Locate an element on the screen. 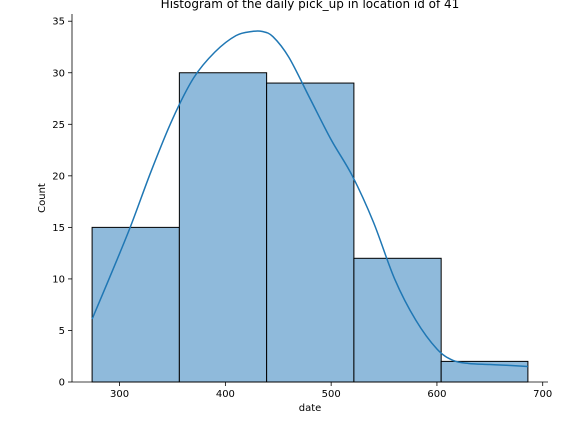 This screenshot has width=576, height=432. y-tick-label: 25 is located at coordinates (58, 125).